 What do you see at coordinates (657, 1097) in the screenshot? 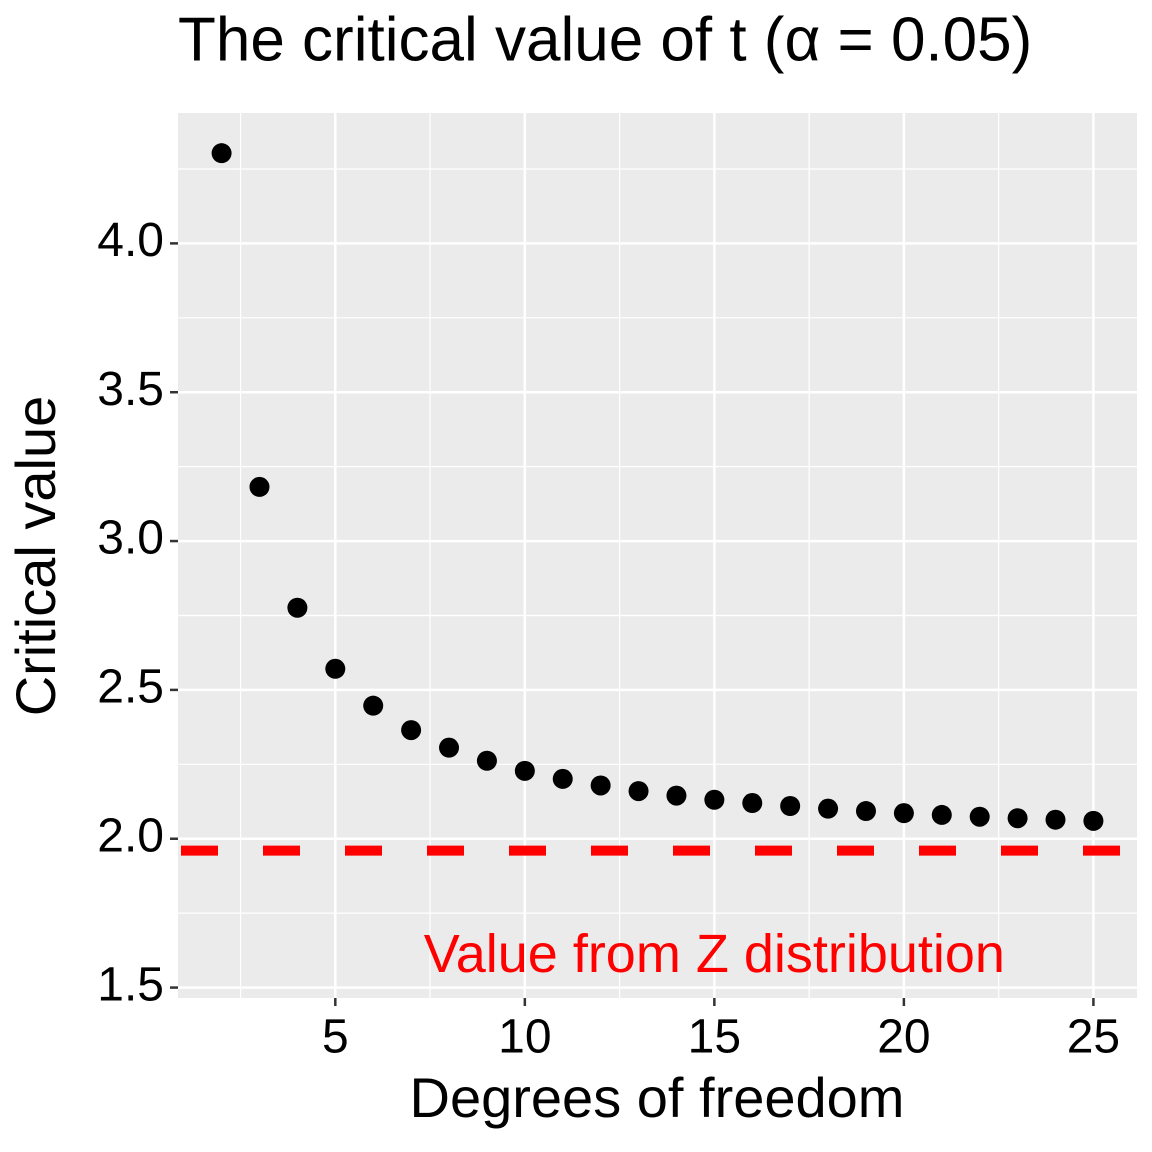
I see `x-axis-title: Degrees of freedom` at bounding box center [657, 1097].